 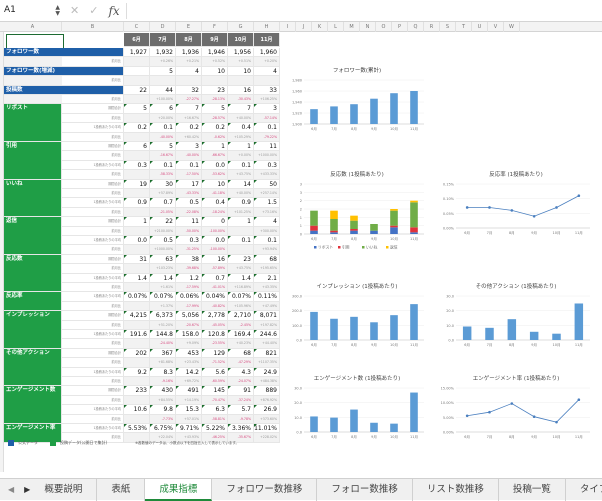 What do you see at coordinates (137, 278) in the screenshot?
I see `value-cell: 1.4` at bounding box center [137, 278].